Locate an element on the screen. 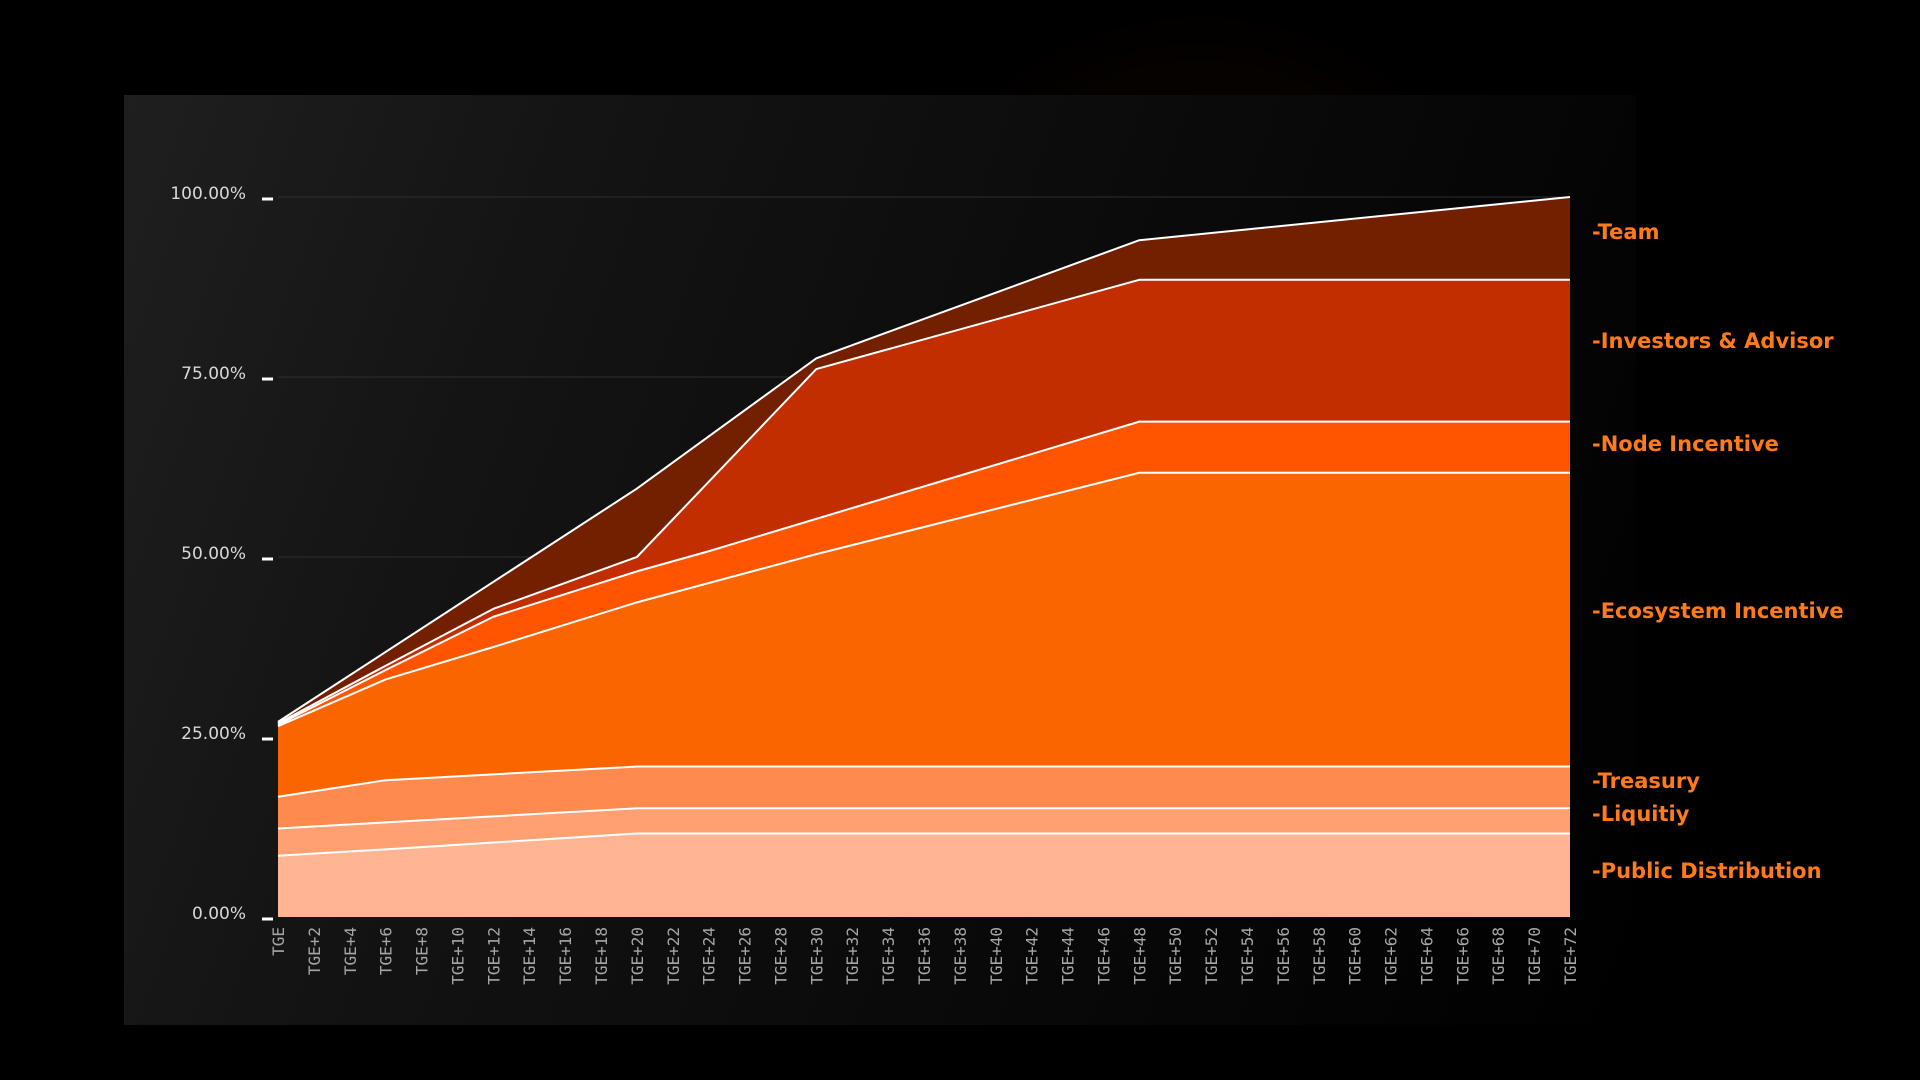  xtick-label: TGE+42 is located at coordinates (1032, 956).